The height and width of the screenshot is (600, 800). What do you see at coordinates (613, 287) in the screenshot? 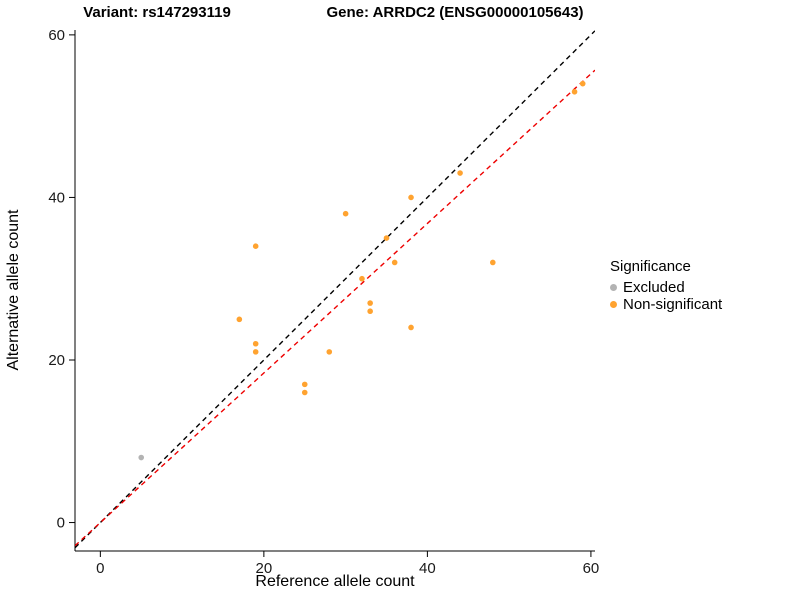
I see `excluded-dot-icon` at bounding box center [613, 287].